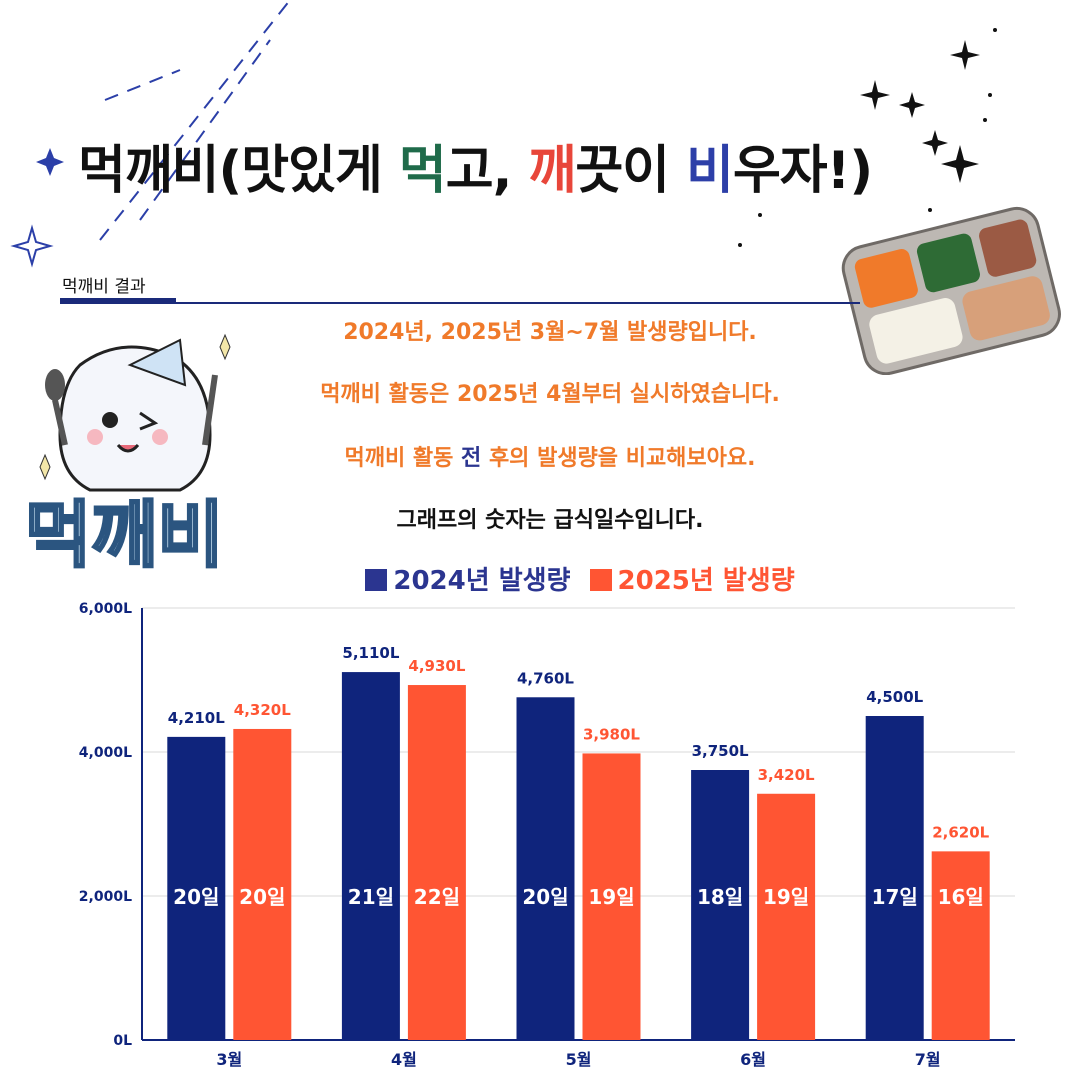 Image resolution: width=1080 pixels, height=1080 pixels. Describe the element at coordinates (550, 394) in the screenshot. I see `info-line-2: 먹깨비 활동은 2025년 4월부터 실시하였습니다.` at that location.